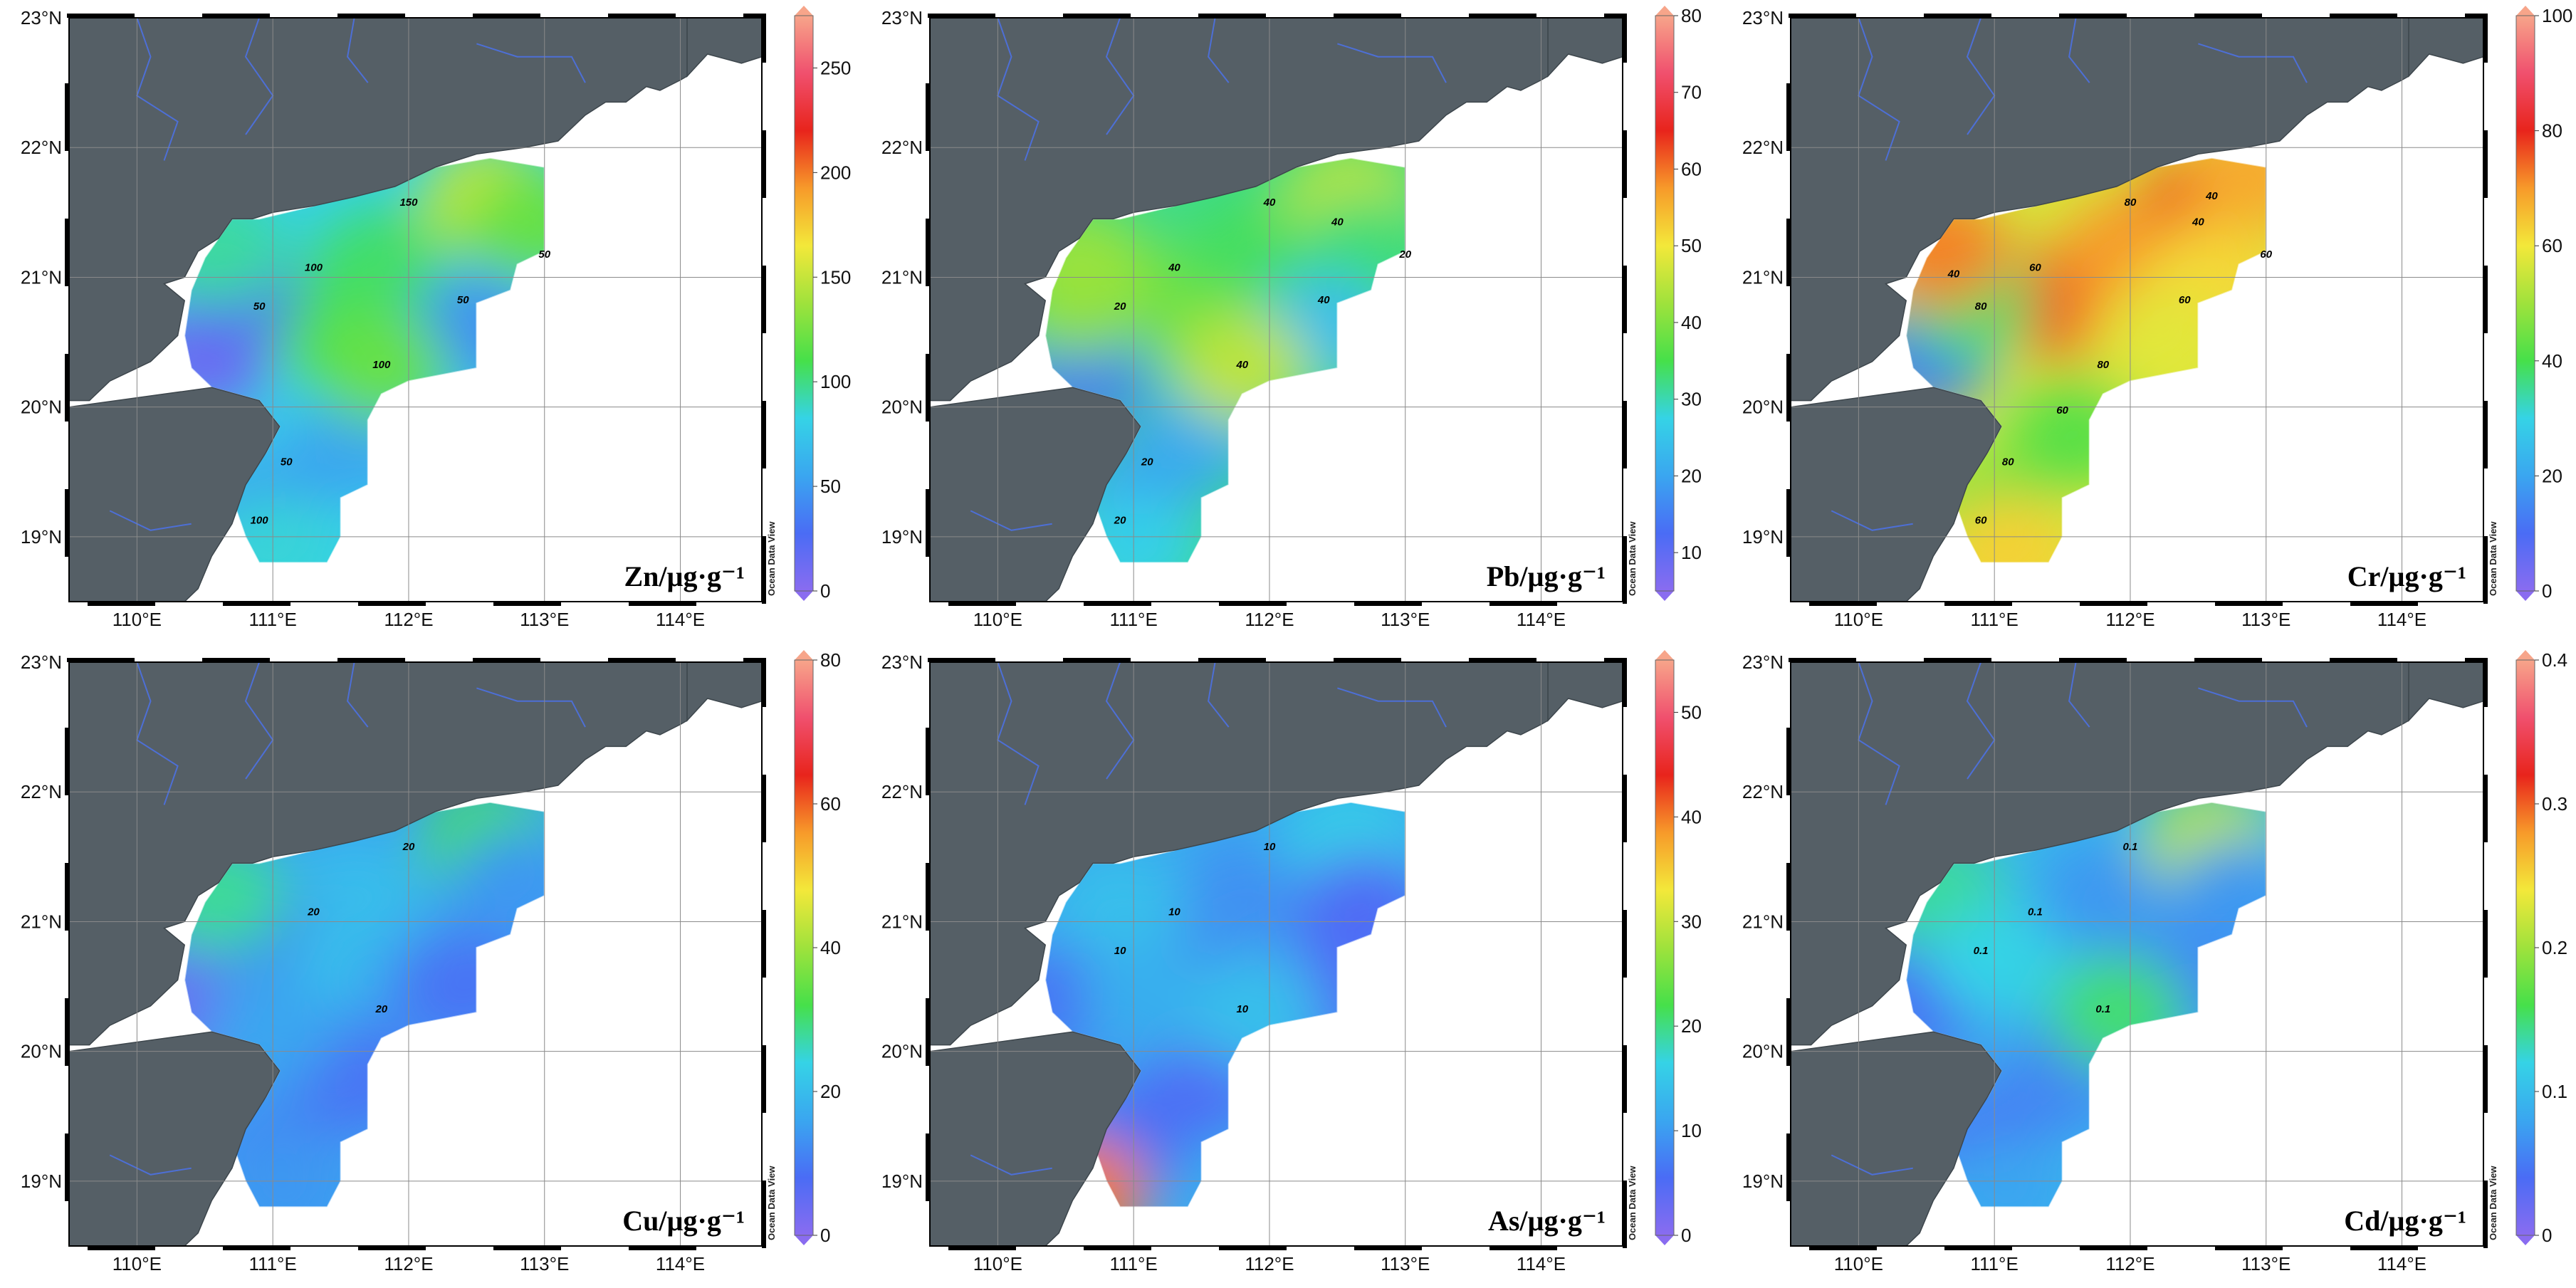 The image size is (2576, 1288). I want to click on panel-title: Cd/µg·g⁻¹, so click(2405, 1221).